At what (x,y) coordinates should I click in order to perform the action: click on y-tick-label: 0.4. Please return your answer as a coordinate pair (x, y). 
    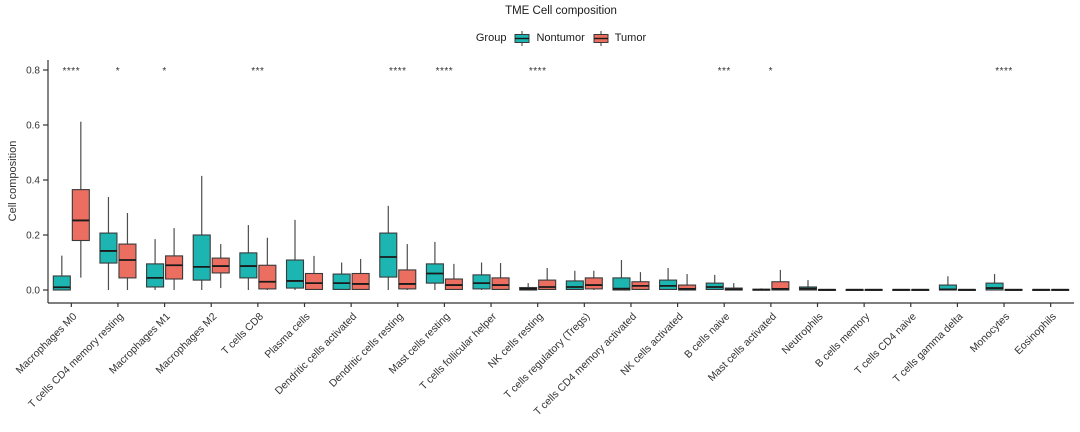
    Looking at the image, I should click on (33, 181).